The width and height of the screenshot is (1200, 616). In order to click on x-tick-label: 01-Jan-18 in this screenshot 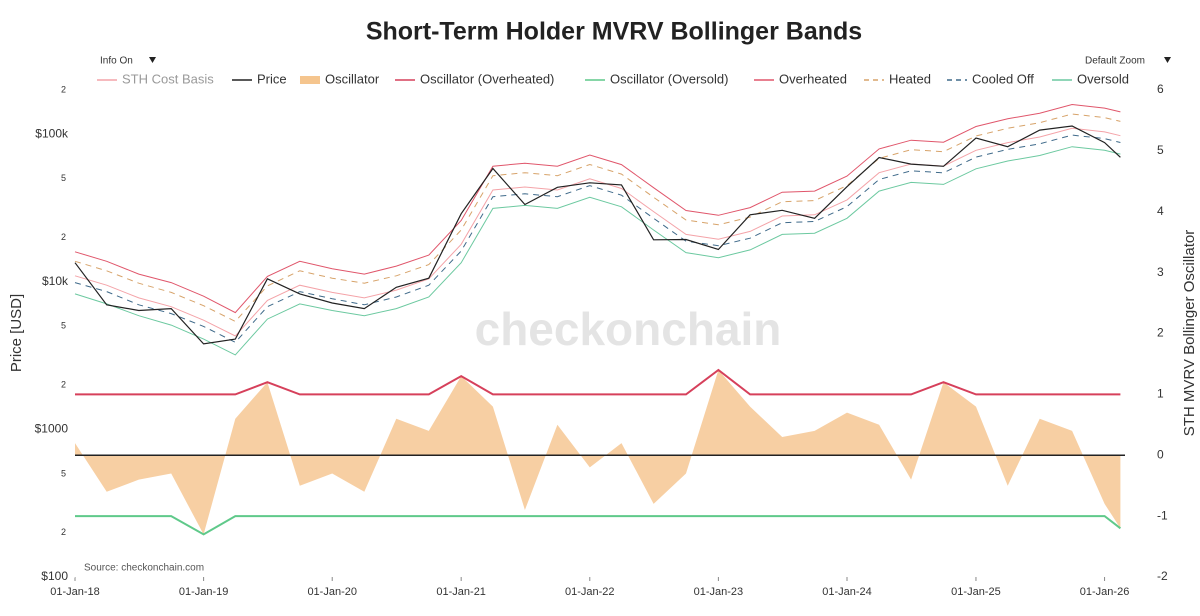, I will do `click(75, 592)`.